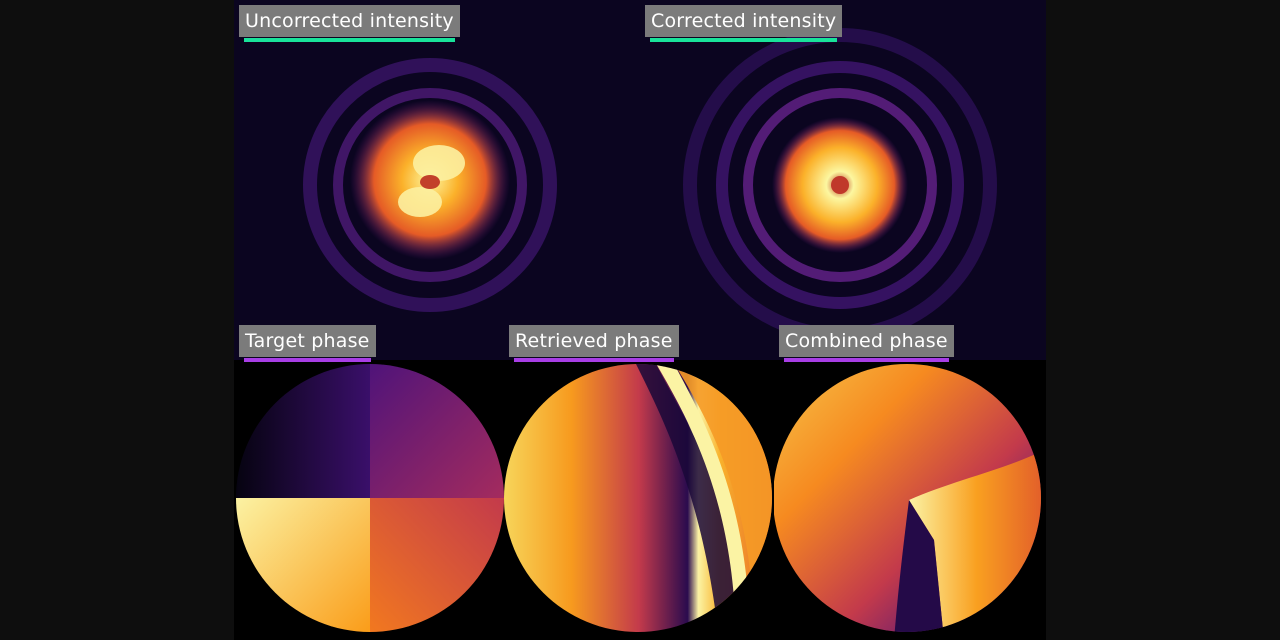 This screenshot has height=640, width=1280. I want to click on target-phase-label-text: Target phase, so click(307, 341).